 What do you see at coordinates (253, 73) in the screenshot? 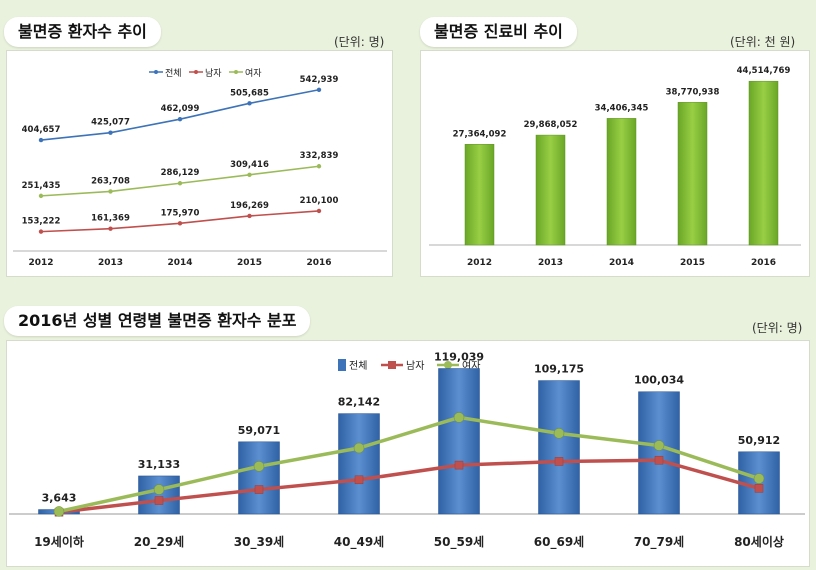
I see `legend-label: 여자` at bounding box center [253, 73].